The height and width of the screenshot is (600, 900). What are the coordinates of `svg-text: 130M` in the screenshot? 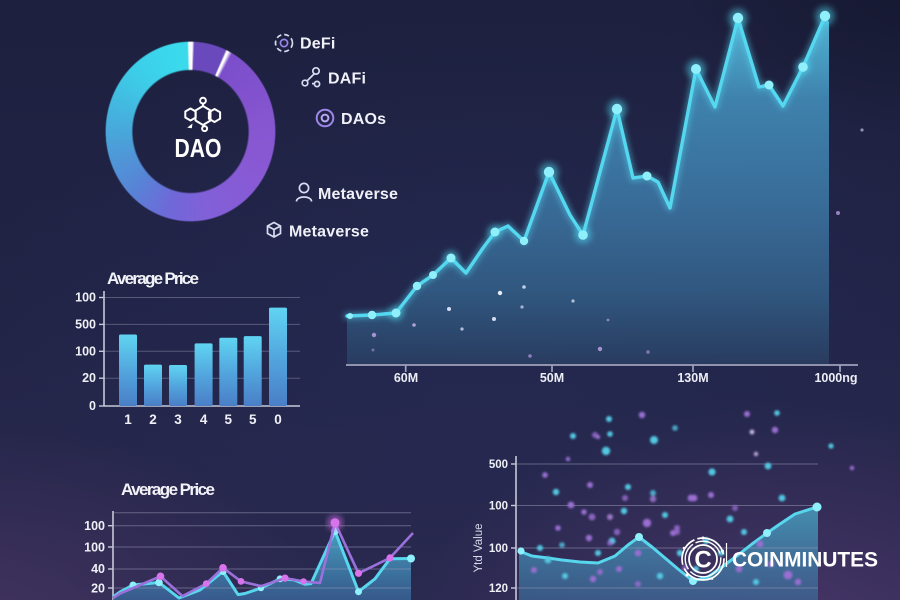 It's located at (692, 378).